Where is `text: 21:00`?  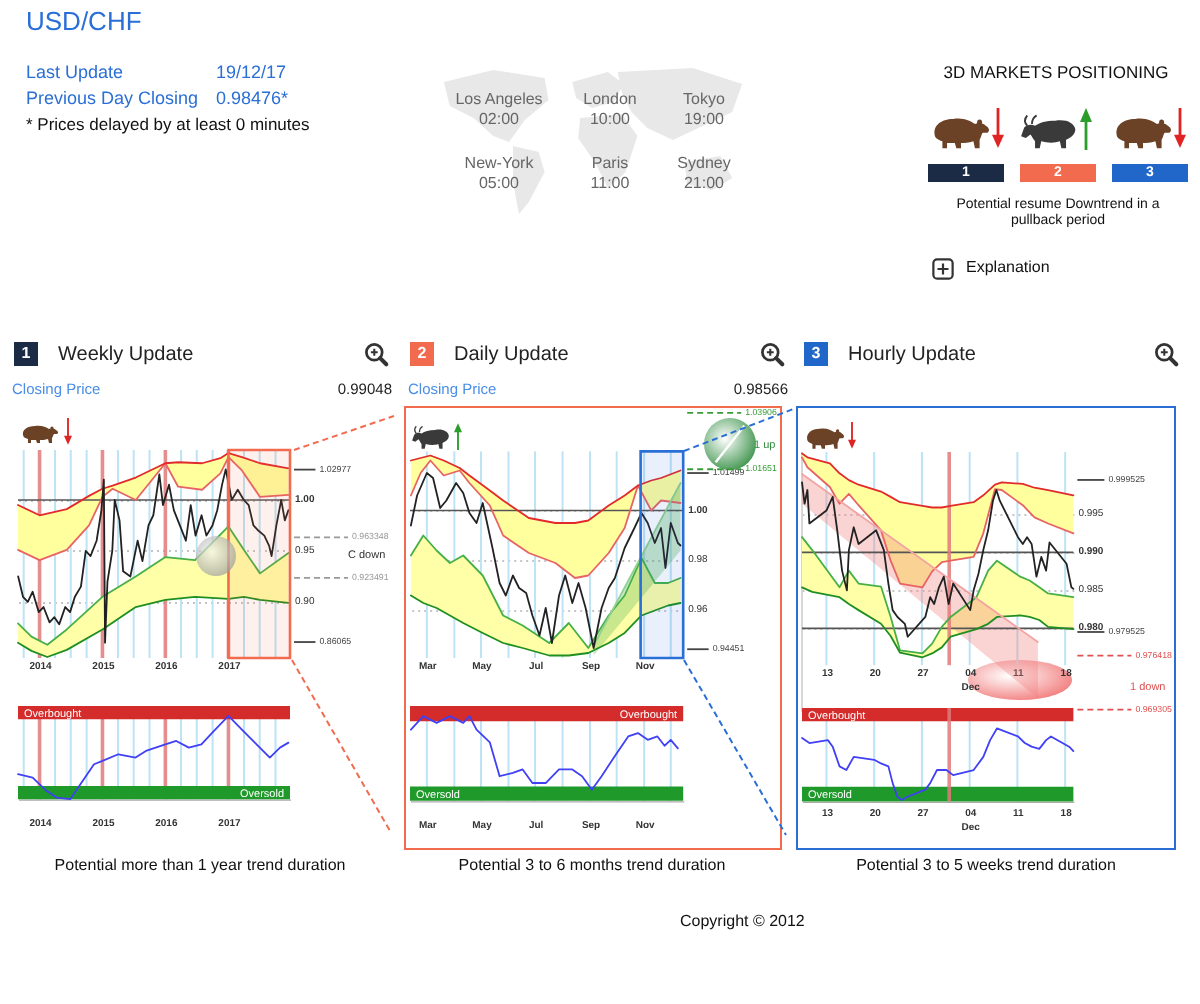
text: 21:00 is located at coordinates (704, 183).